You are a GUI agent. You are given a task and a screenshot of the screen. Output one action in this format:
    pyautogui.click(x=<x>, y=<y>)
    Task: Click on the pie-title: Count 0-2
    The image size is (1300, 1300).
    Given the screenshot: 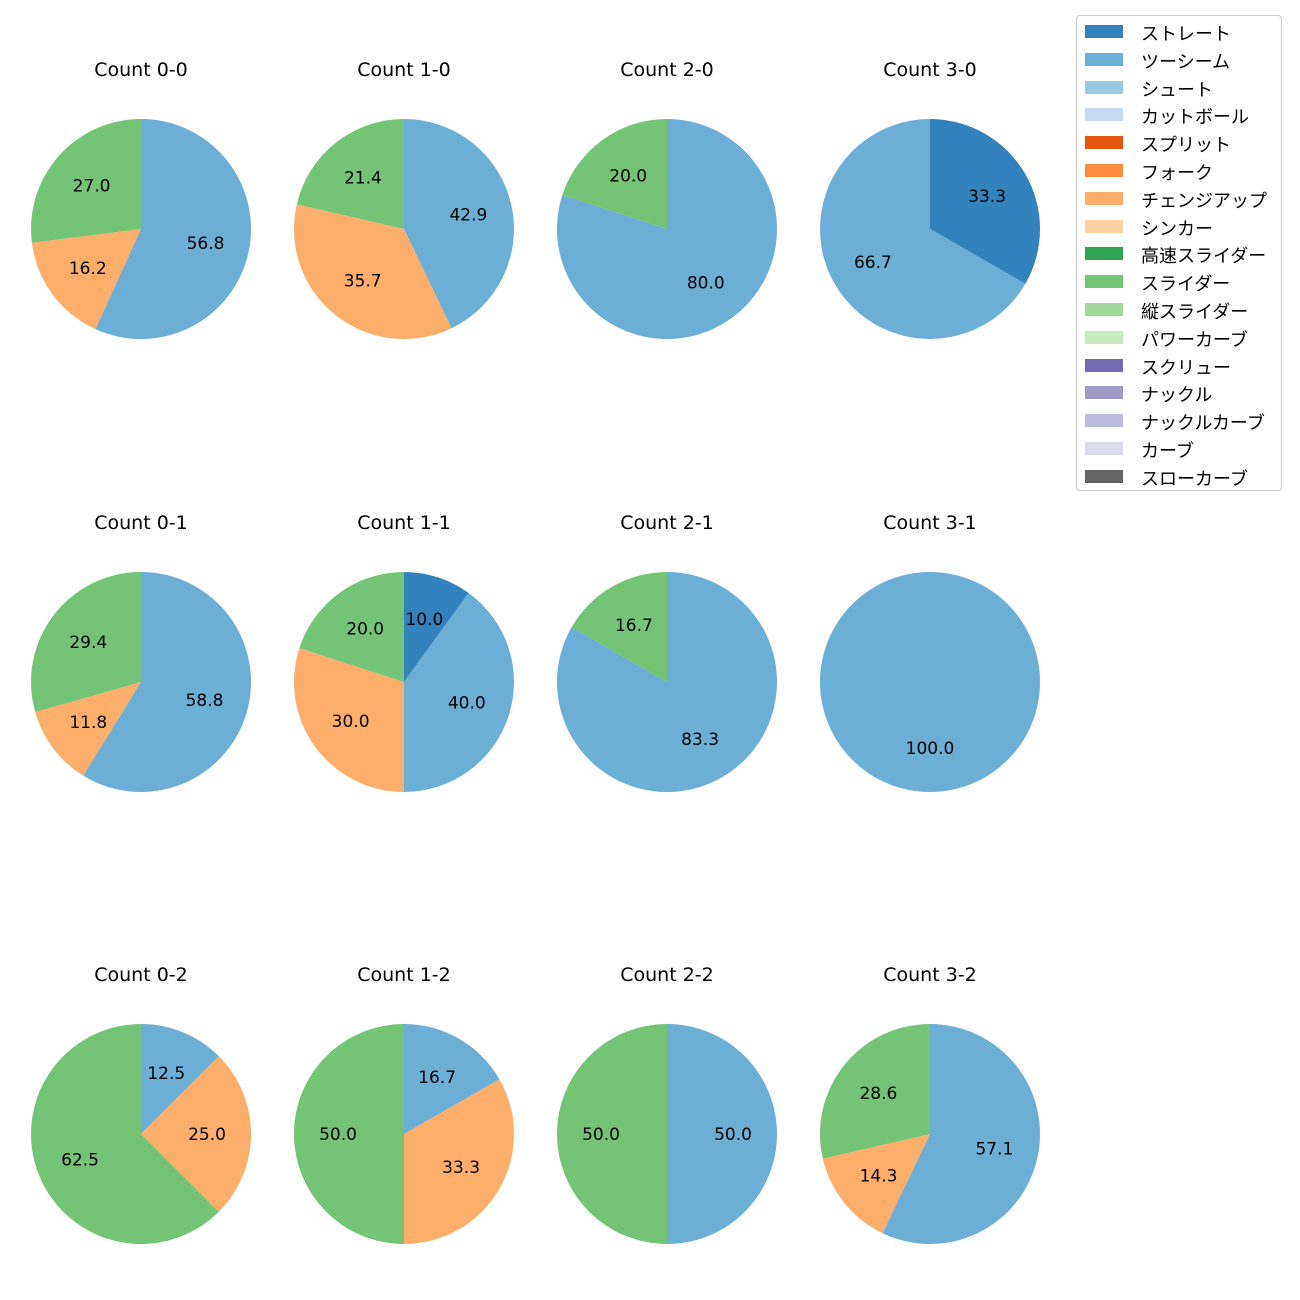 What is the action you would take?
    pyautogui.click(x=141, y=975)
    